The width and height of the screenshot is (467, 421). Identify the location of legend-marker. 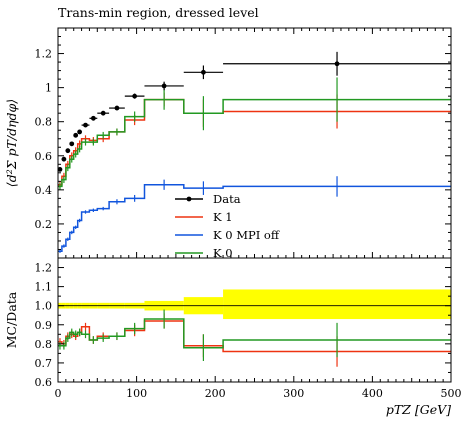
(189, 199).